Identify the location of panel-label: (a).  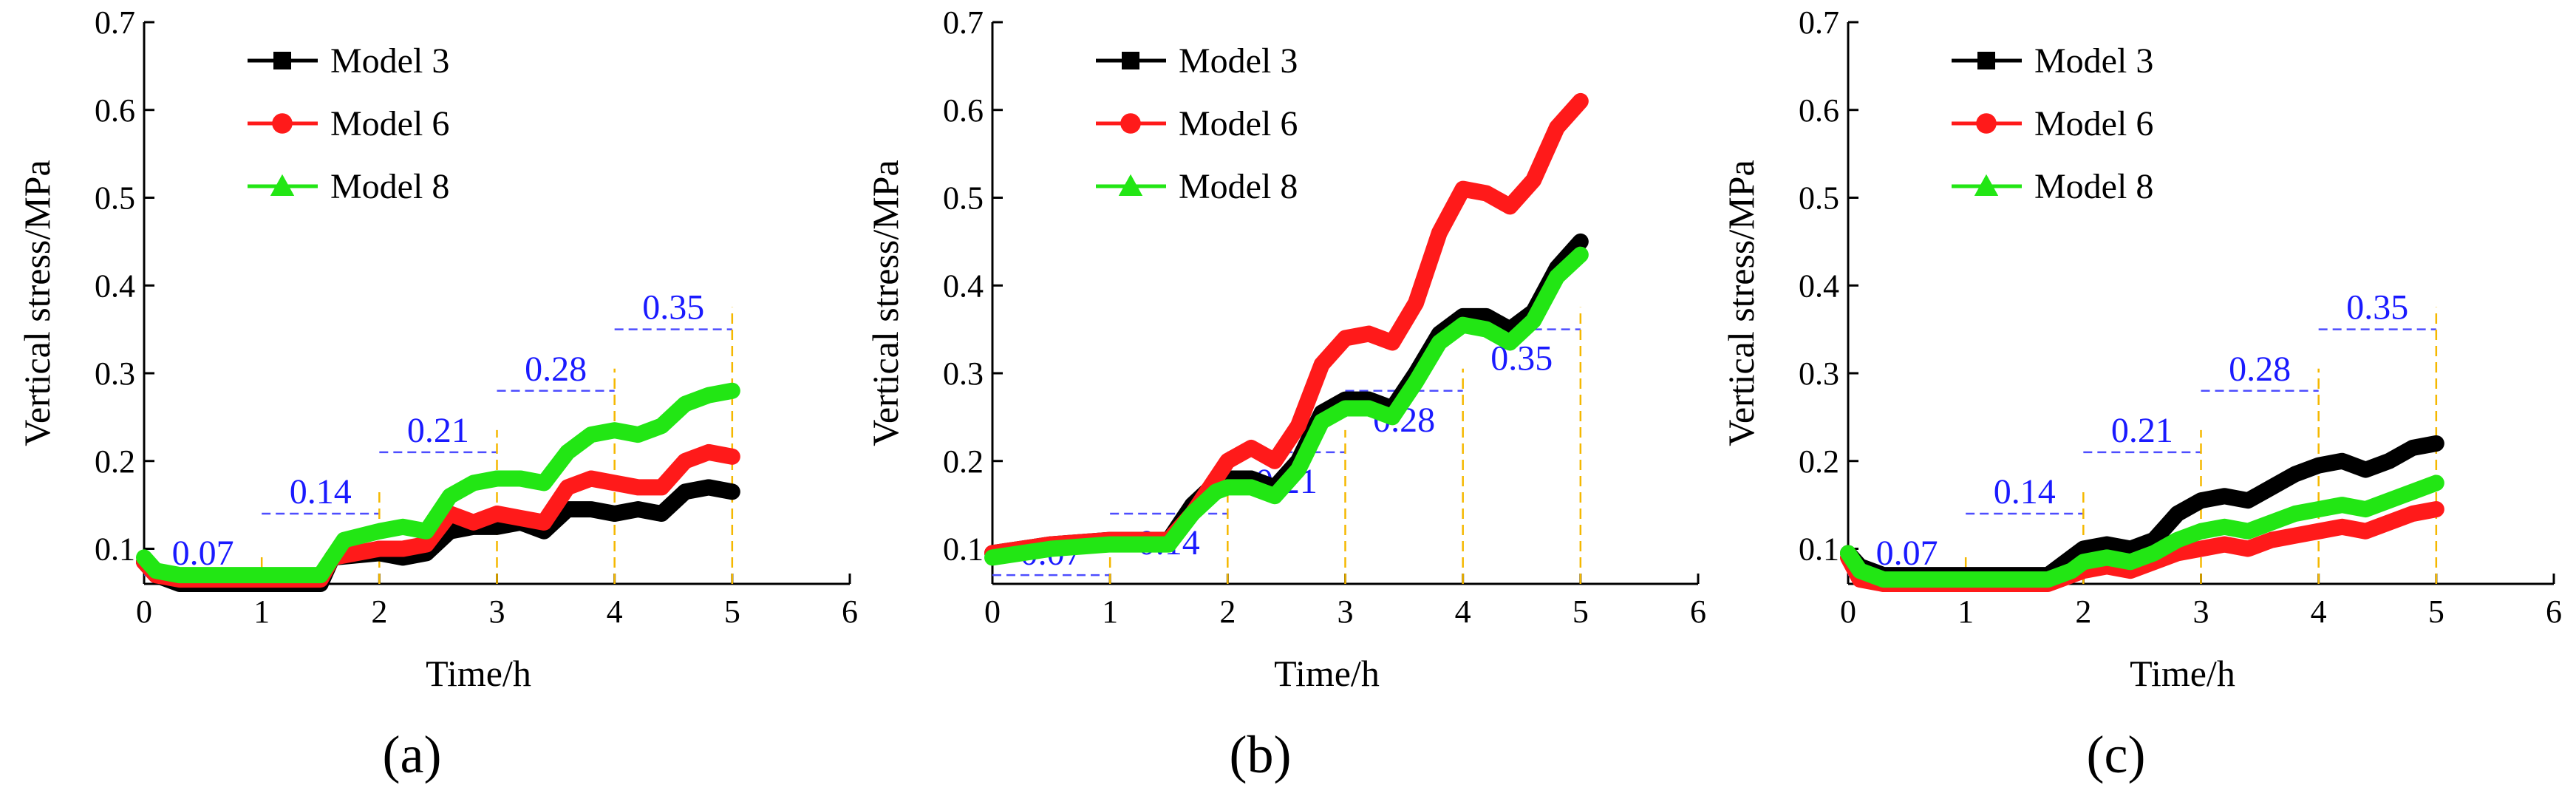
(412, 754).